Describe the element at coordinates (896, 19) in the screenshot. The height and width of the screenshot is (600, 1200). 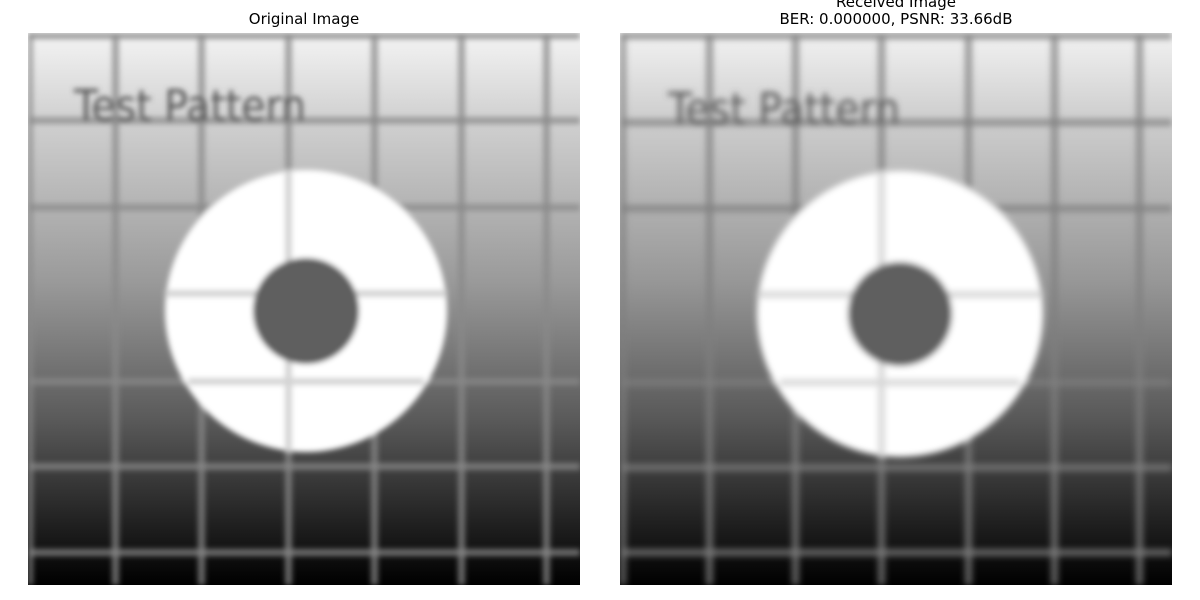
I see `received-image-metrics: BER: 0.000000, PSNR: 33.66dB` at that location.